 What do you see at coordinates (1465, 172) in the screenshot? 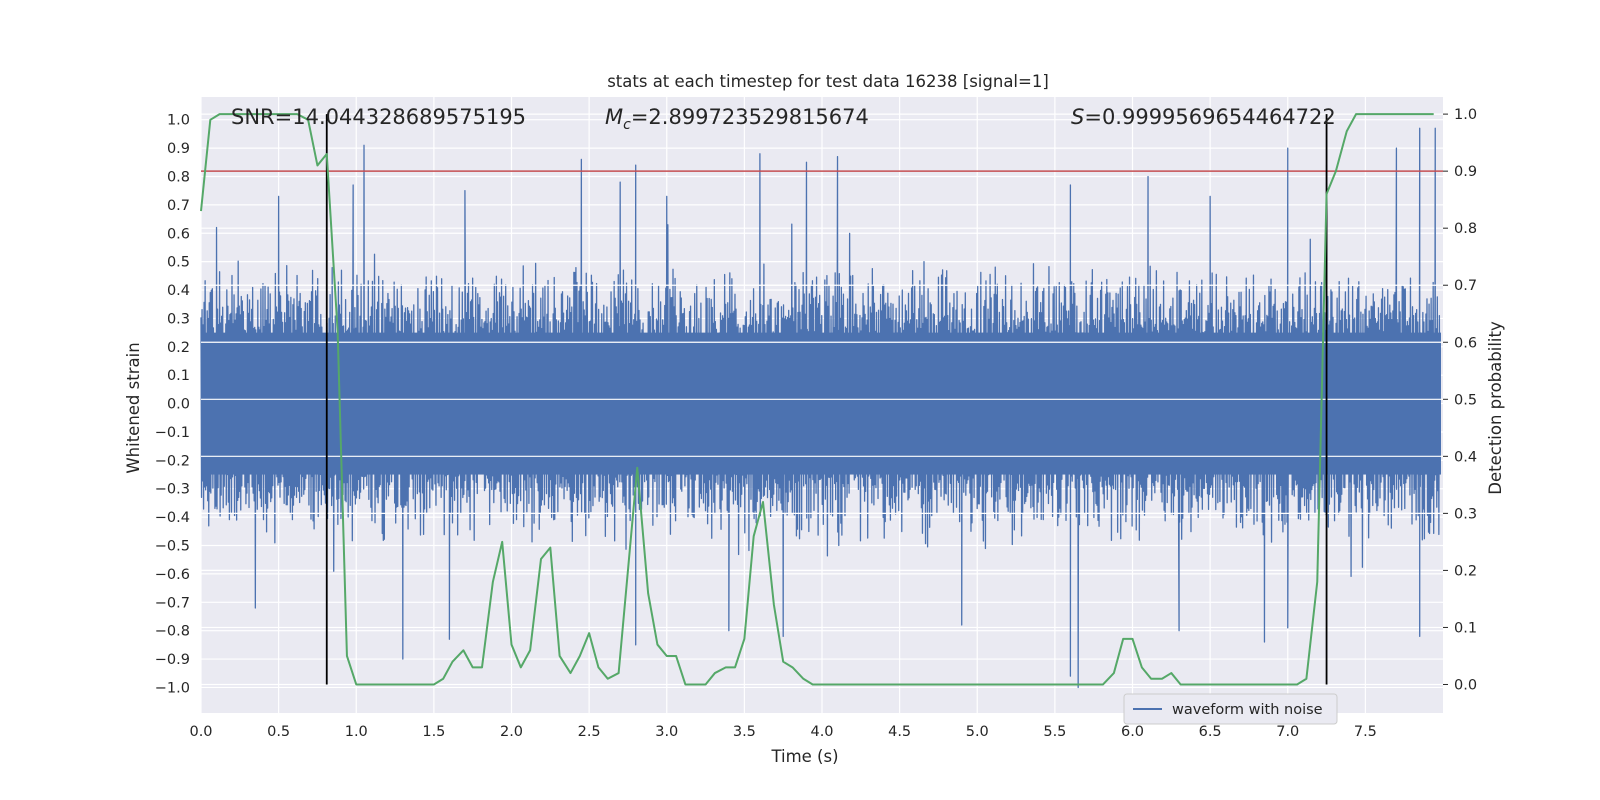
I see `y2-tick-label: 0.9` at bounding box center [1465, 172].